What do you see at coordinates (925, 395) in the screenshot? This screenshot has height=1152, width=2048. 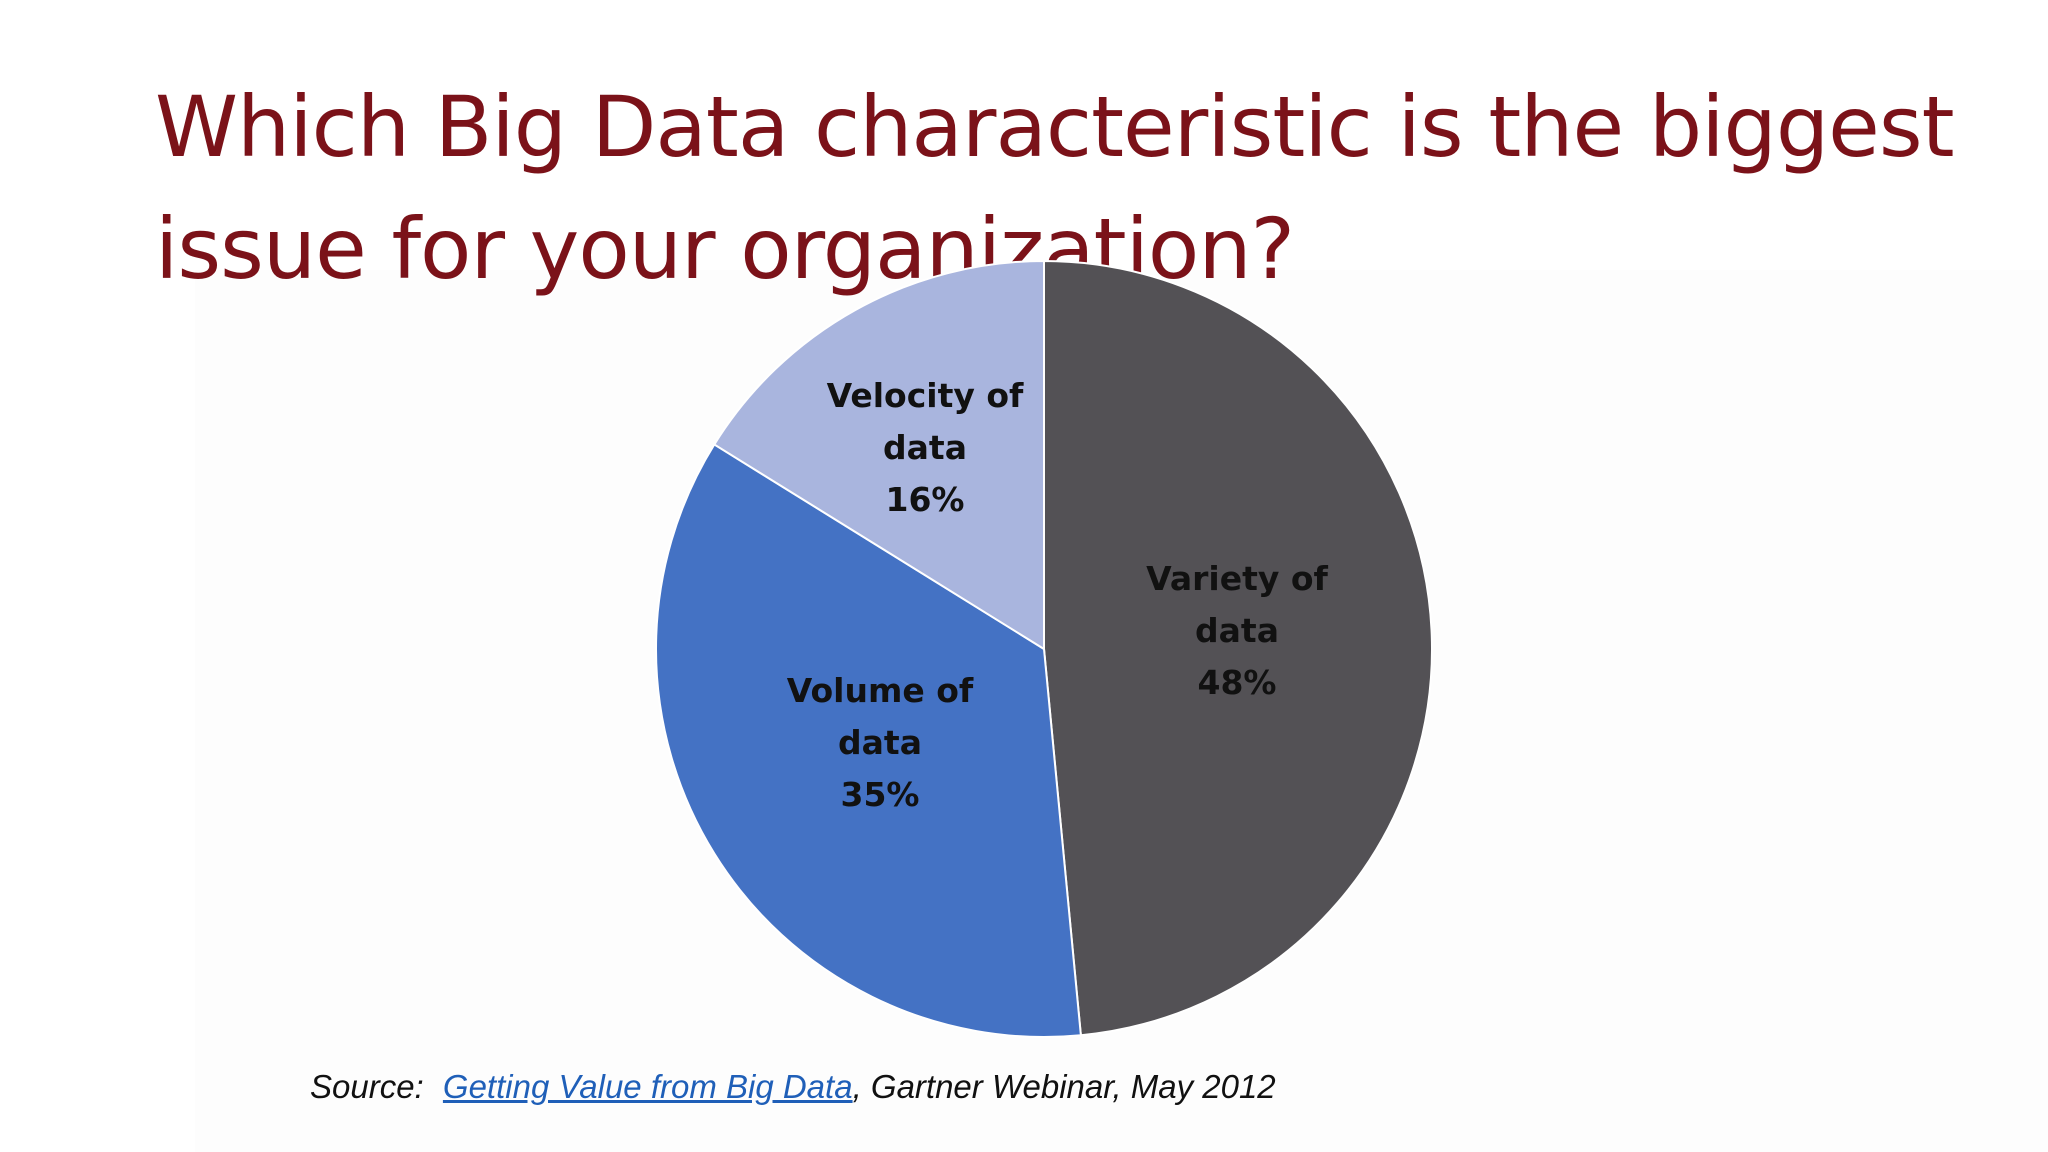 I see `pie-label-line: Velocity of` at bounding box center [925, 395].